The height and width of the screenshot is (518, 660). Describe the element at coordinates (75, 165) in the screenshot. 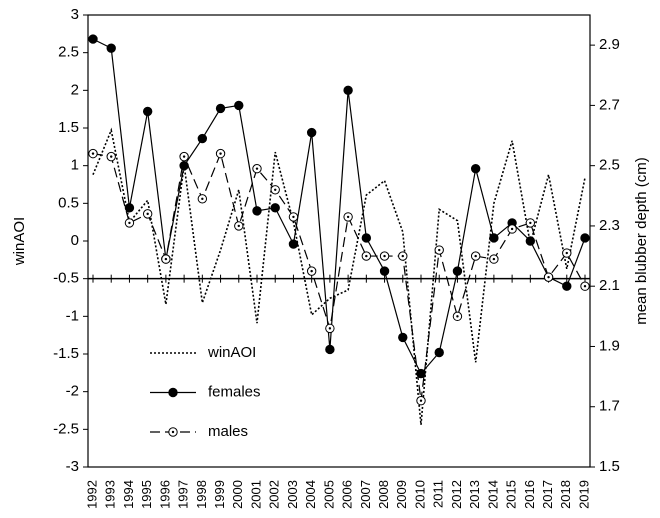

I see `y-tick-label: 1` at that location.